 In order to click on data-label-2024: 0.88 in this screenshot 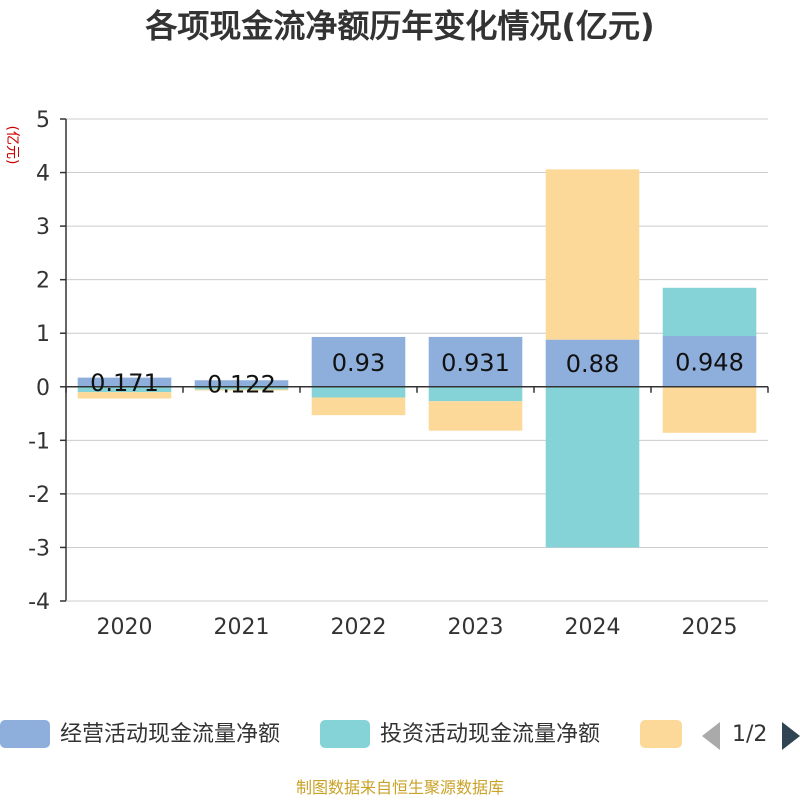, I will do `click(592, 364)`.